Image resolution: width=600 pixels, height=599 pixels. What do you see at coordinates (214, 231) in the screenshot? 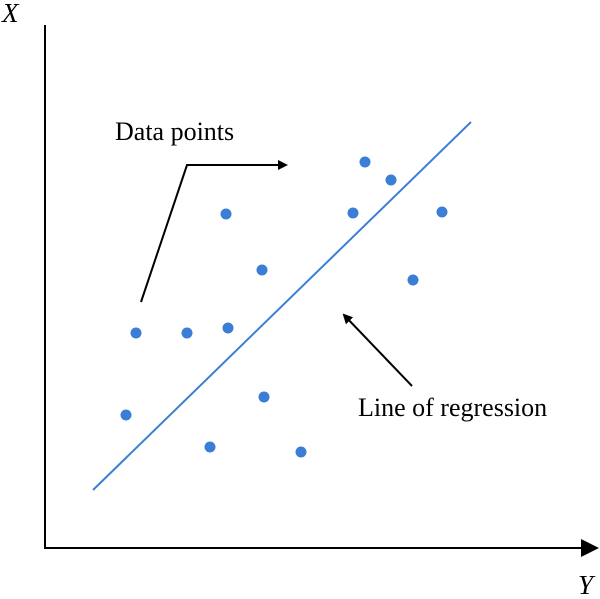
I see `data-points-arrow` at bounding box center [214, 231].